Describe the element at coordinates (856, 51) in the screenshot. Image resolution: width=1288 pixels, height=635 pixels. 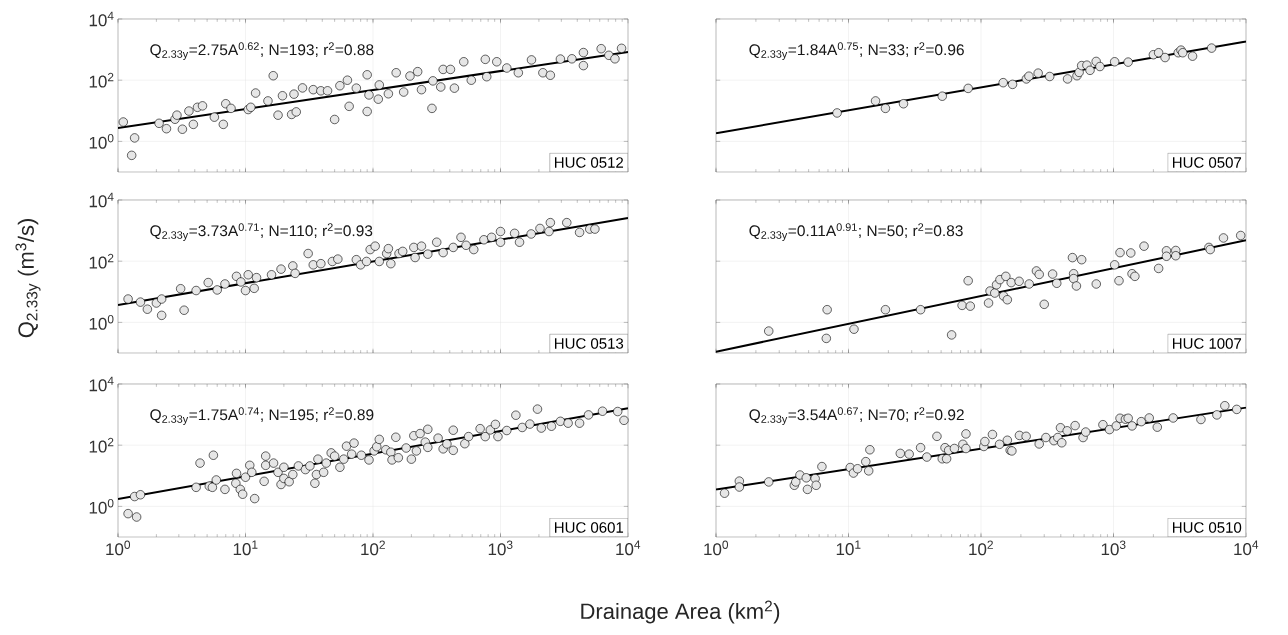
I see `annotation: Q$_{2.33y}$=1.84A$^{0.75}$; N=33; r$^{2}$=0.96` at that location.